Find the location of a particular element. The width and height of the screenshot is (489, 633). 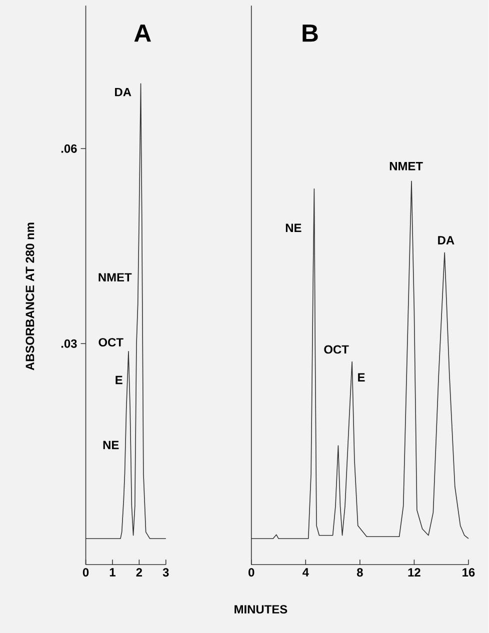

x-tick-label: 8 is located at coordinates (360, 572).